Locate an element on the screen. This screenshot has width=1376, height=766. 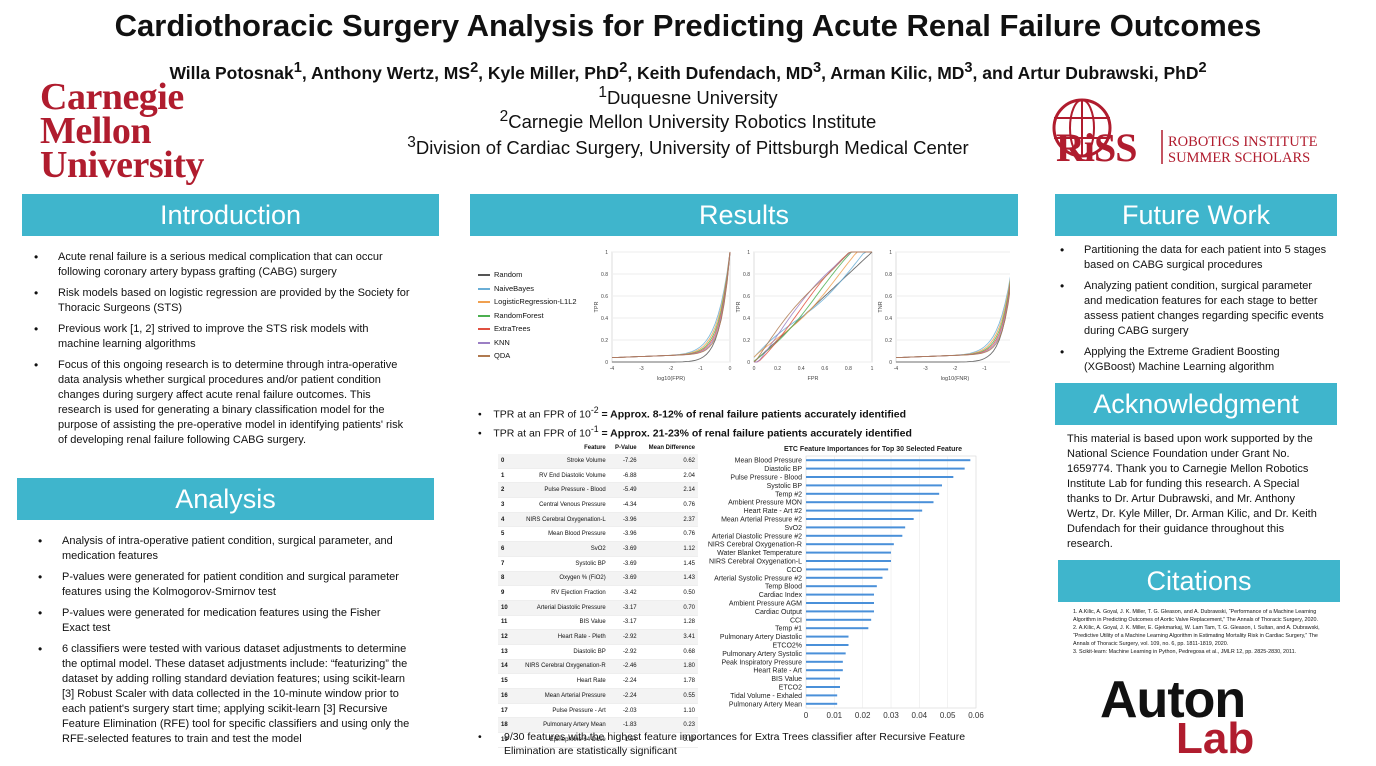
tick-label: -1 is located at coordinates (984, 369).